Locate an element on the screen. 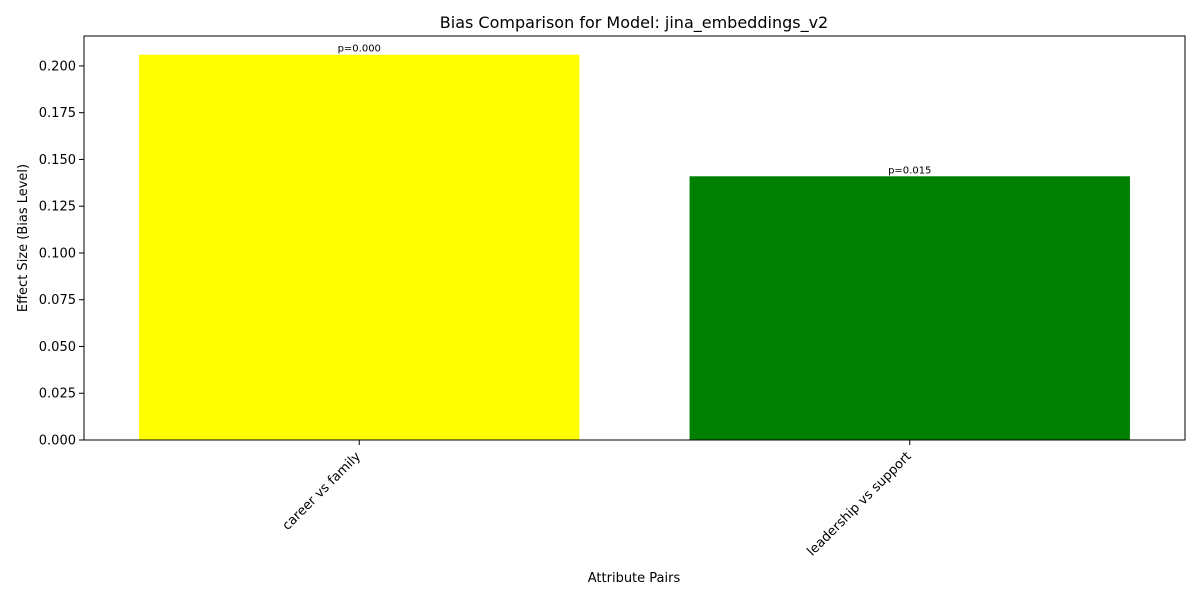 The width and height of the screenshot is (1200, 600). x-axis-label: Attribute Pairs is located at coordinates (634, 578).